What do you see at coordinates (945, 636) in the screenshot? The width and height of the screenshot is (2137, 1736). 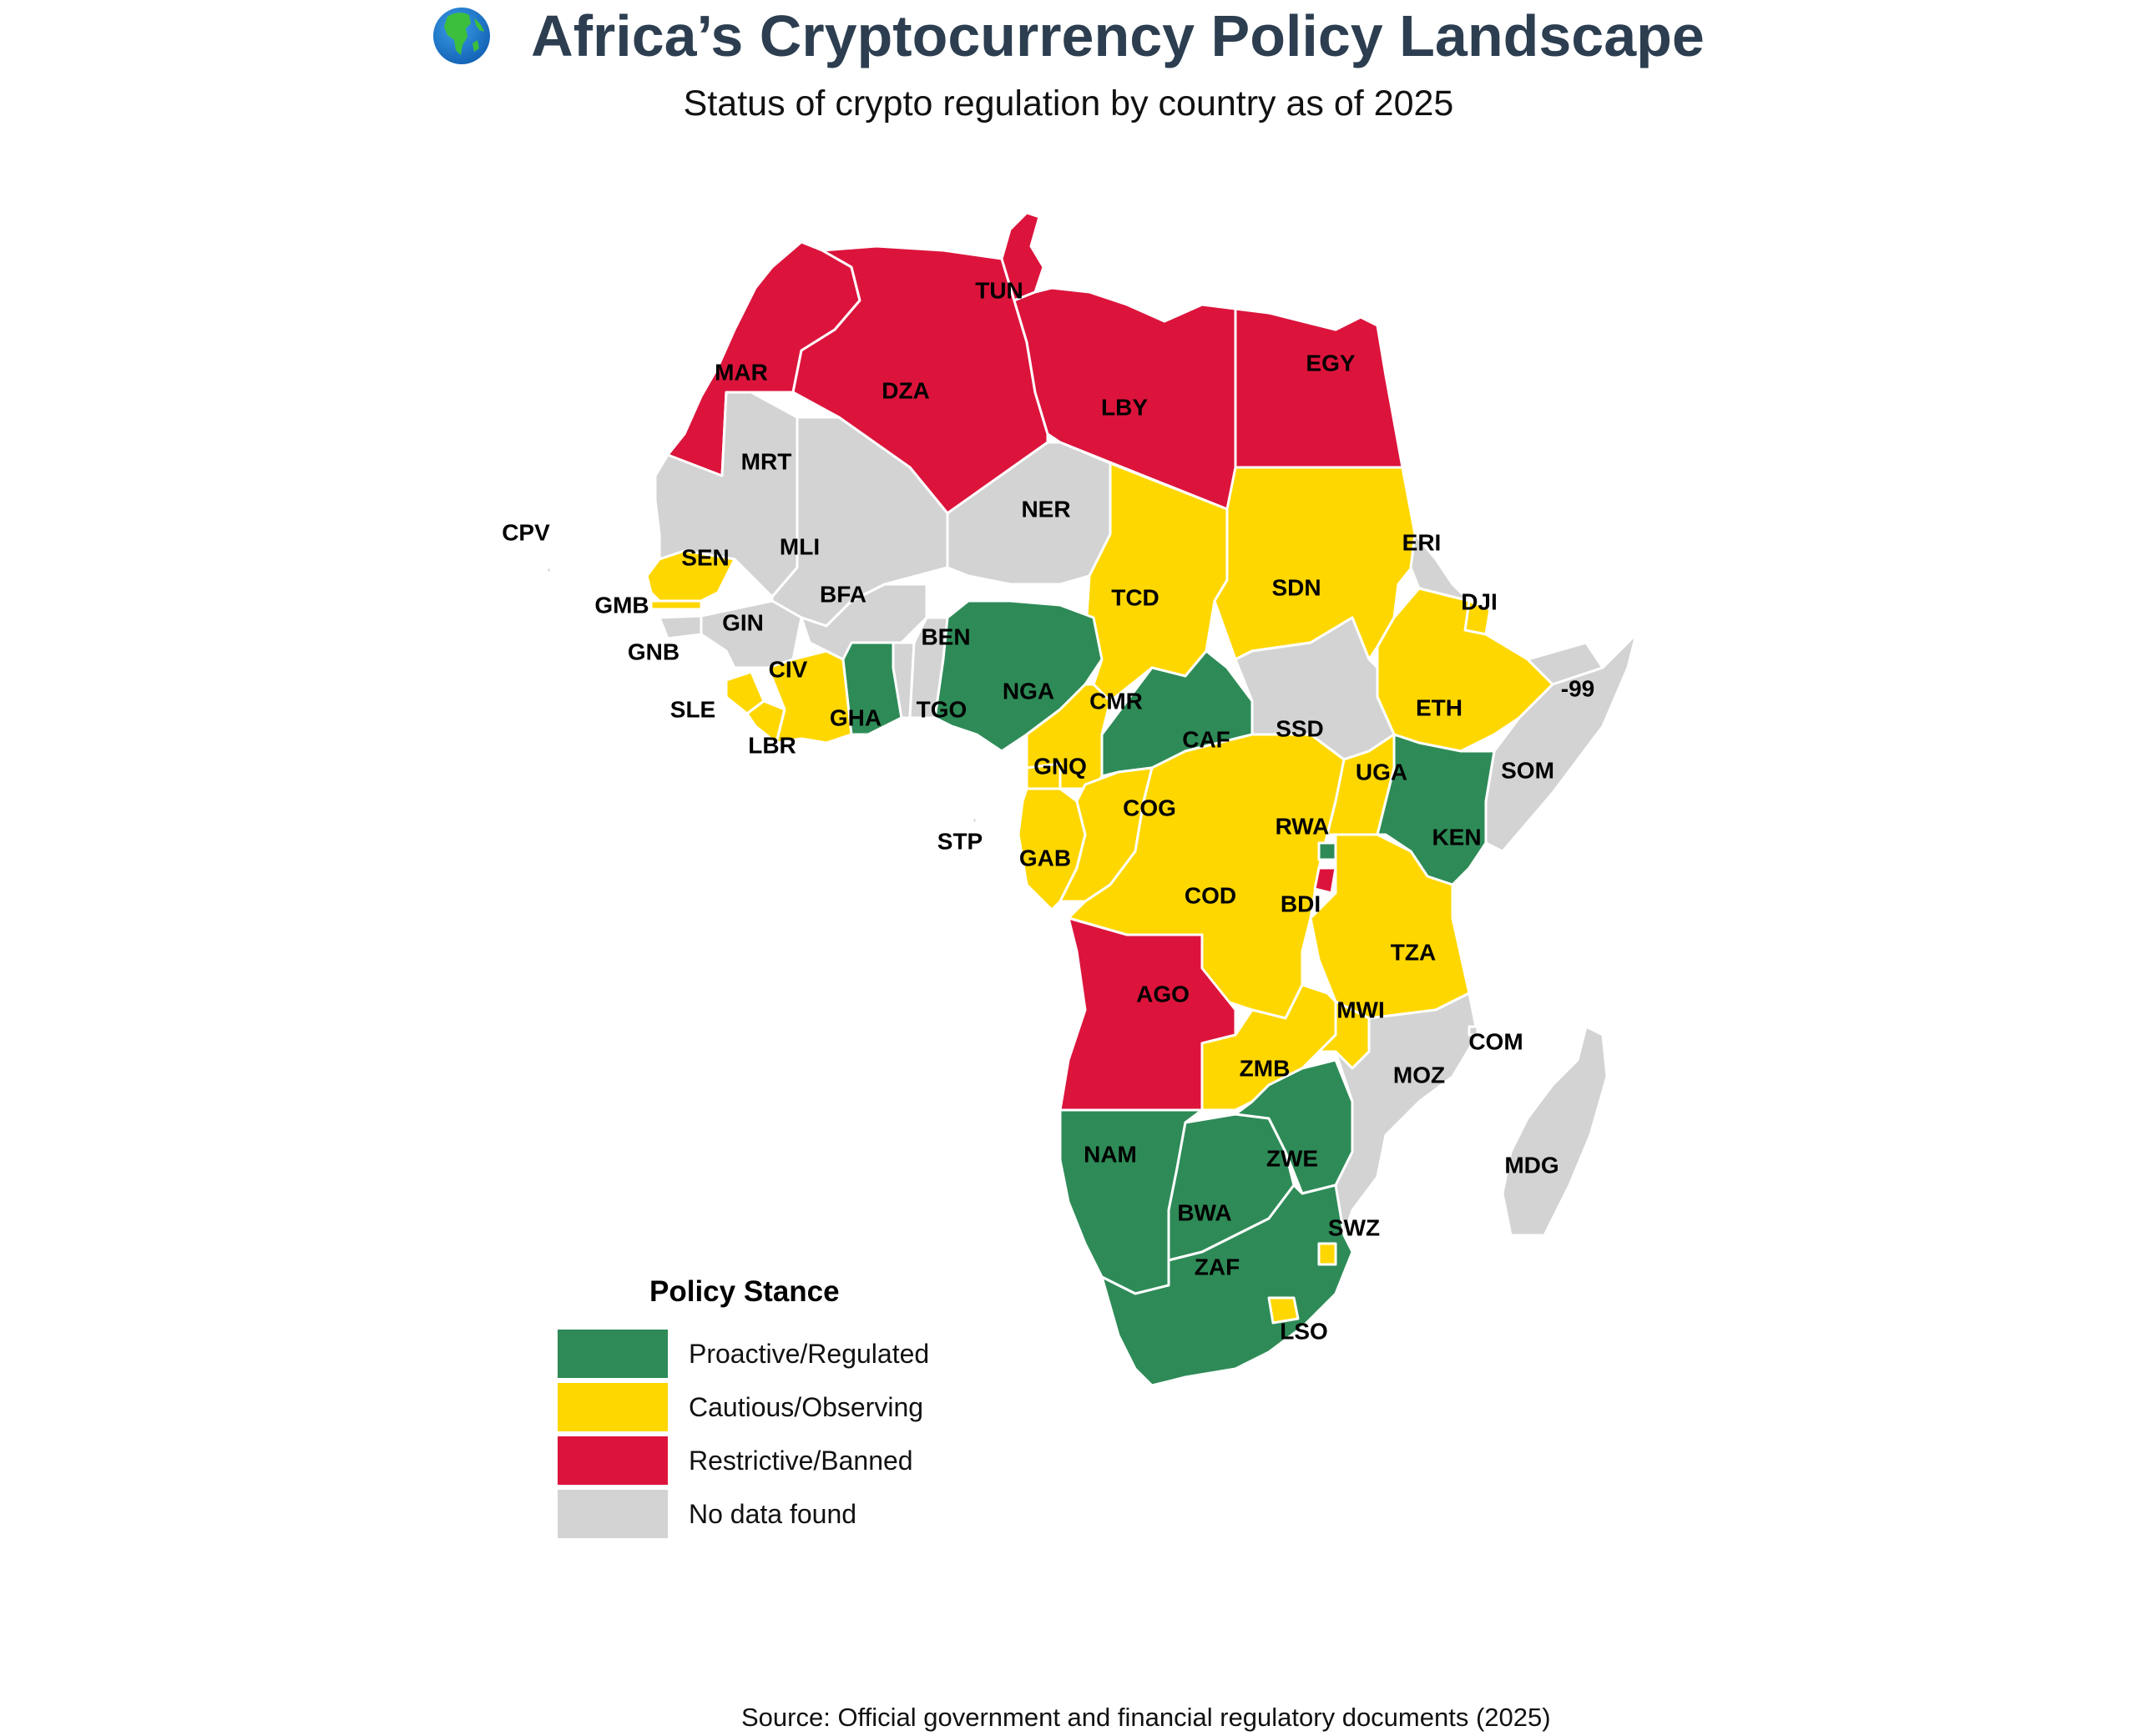 I see `country-label-ben: BEN` at bounding box center [945, 636].